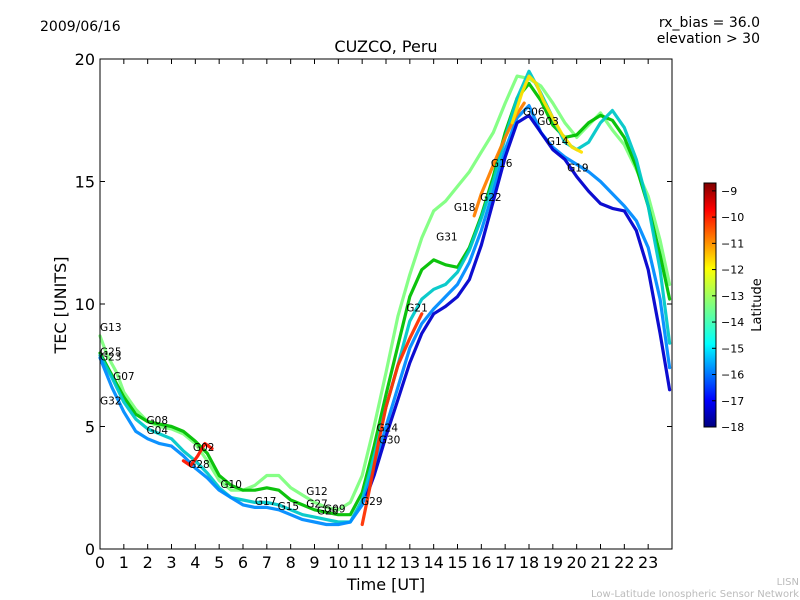  Describe the element at coordinates (158, 421) in the screenshot. I see `satellite-label-g08: G08` at that location.